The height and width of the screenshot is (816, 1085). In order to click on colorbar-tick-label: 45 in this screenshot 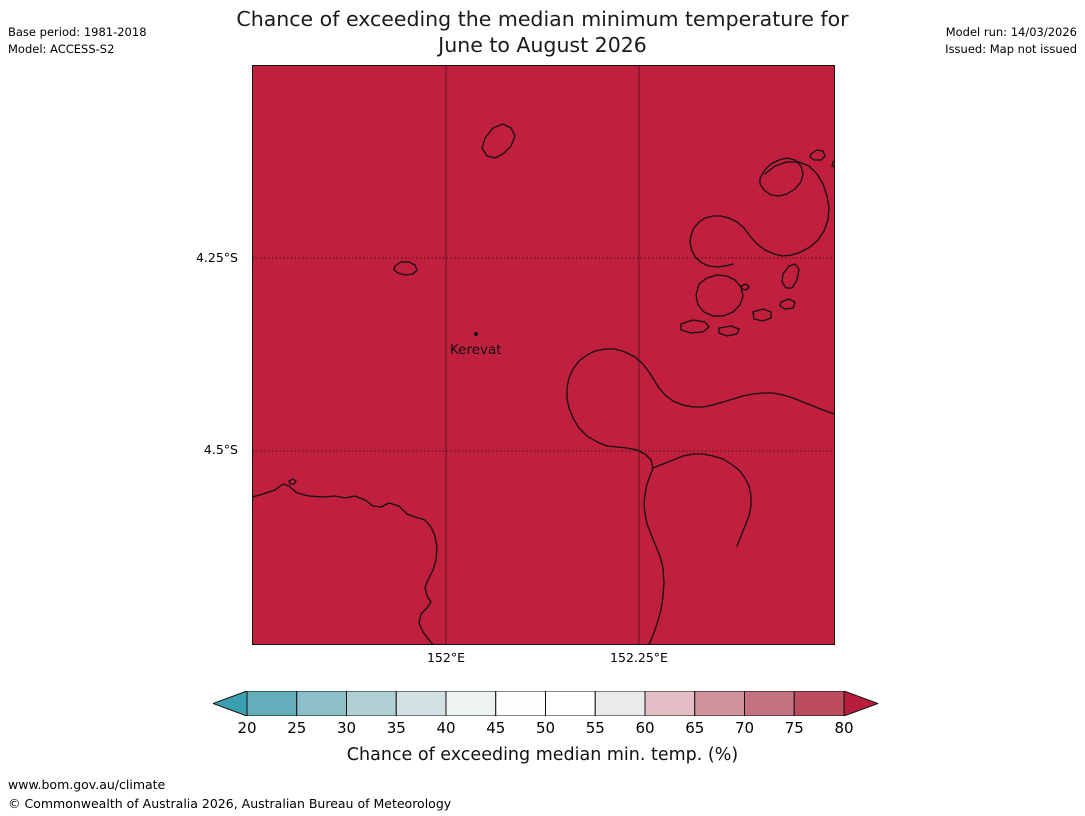, I will do `click(496, 728)`.